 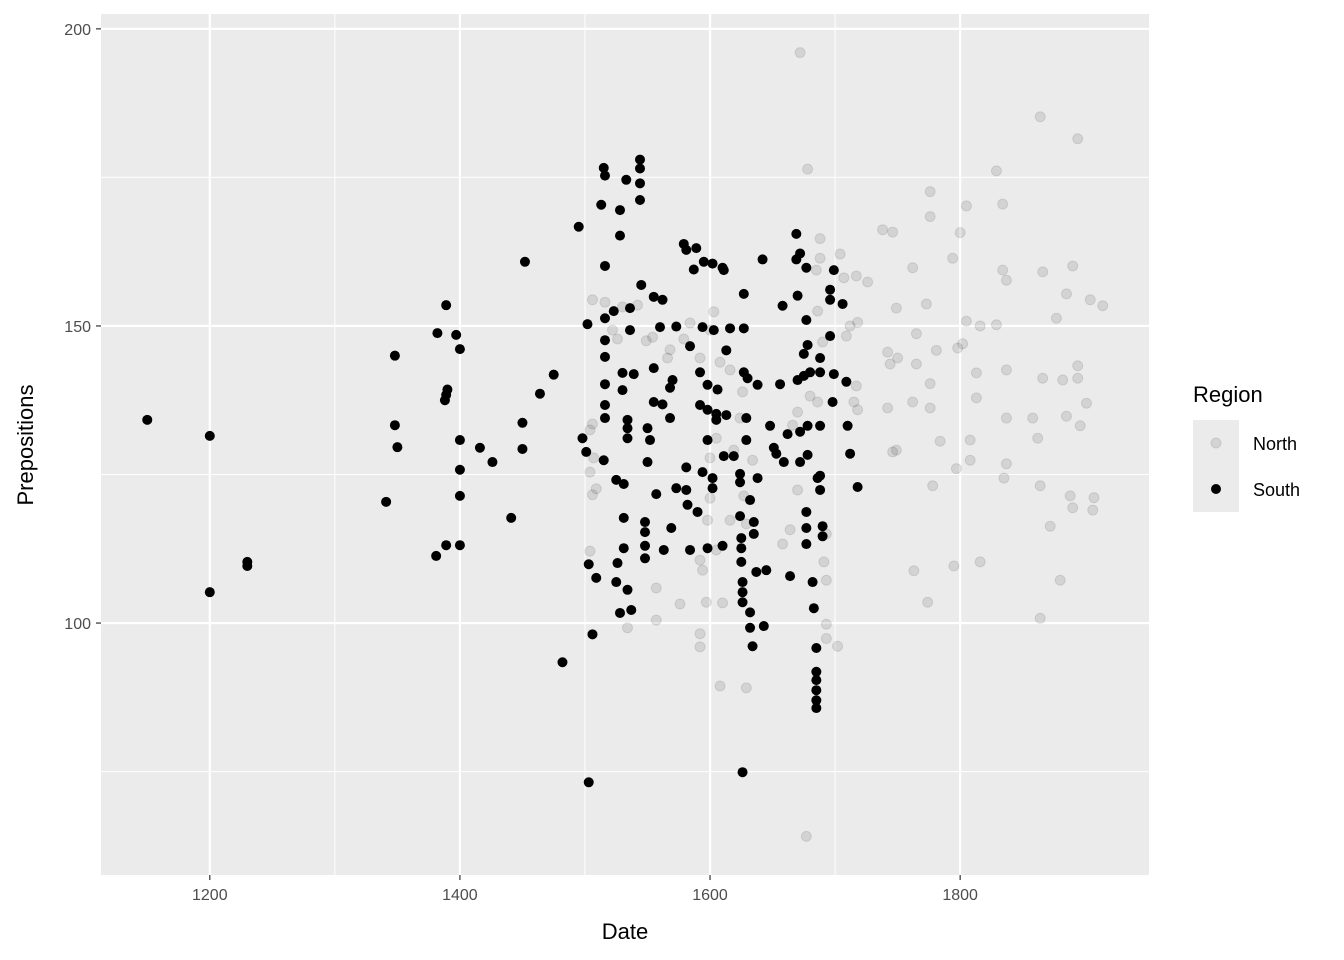 I want to click on y-tick-label: 100, so click(x=77, y=624).